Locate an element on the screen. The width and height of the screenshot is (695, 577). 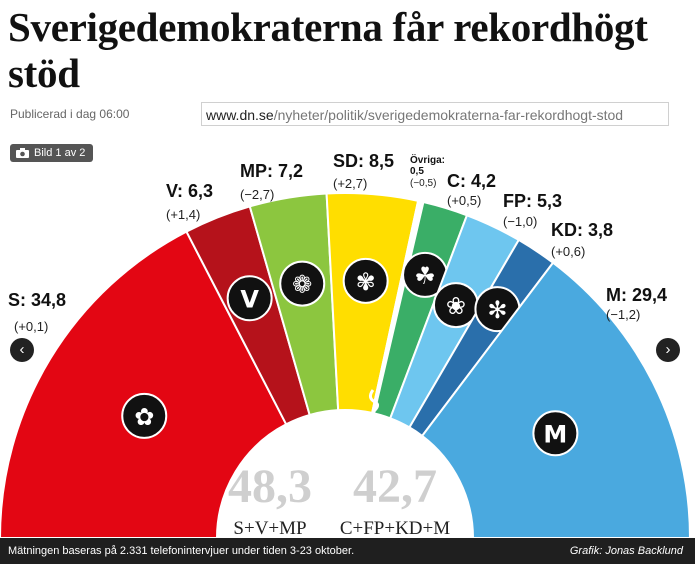
label-c: C: 4,2 is located at coordinates (471, 181).